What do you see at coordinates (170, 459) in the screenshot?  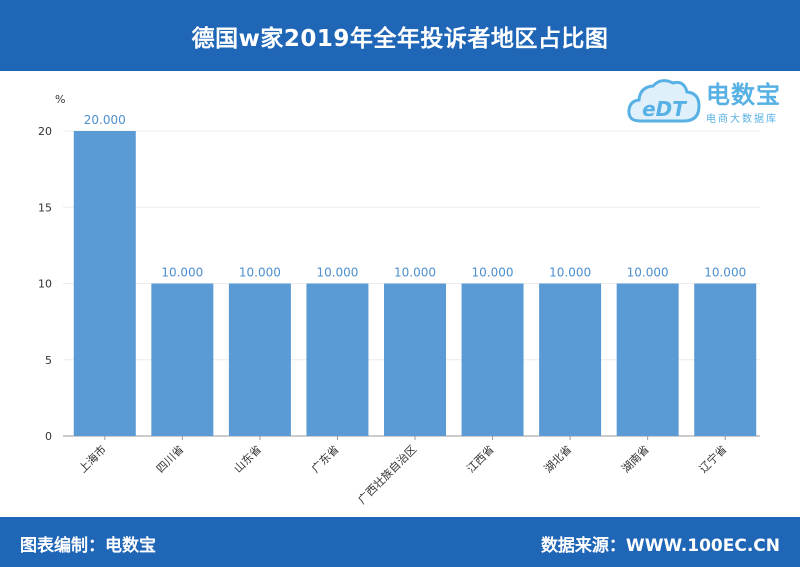 I see `x-tick-label: 四川省` at bounding box center [170, 459].